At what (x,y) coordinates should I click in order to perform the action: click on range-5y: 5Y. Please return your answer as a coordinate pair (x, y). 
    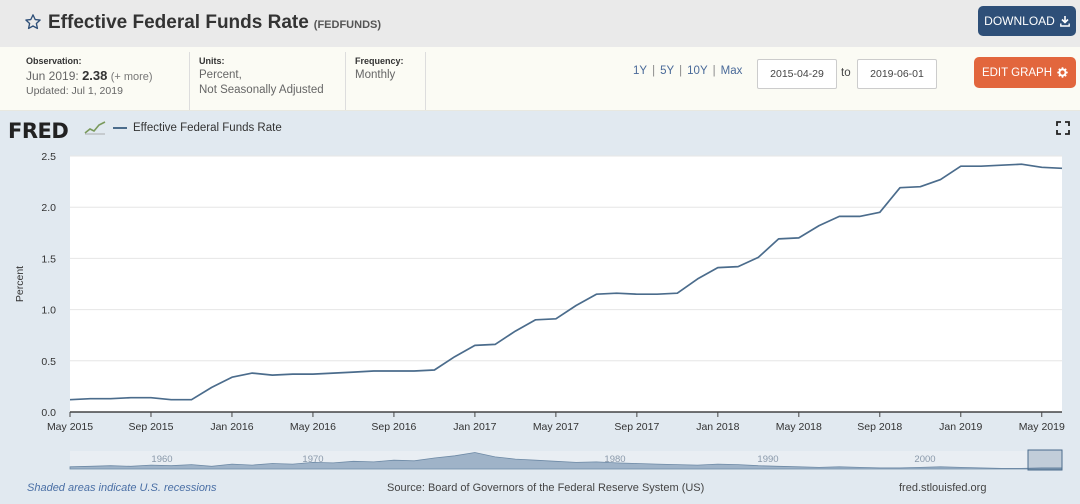
    Looking at the image, I should click on (667, 71).